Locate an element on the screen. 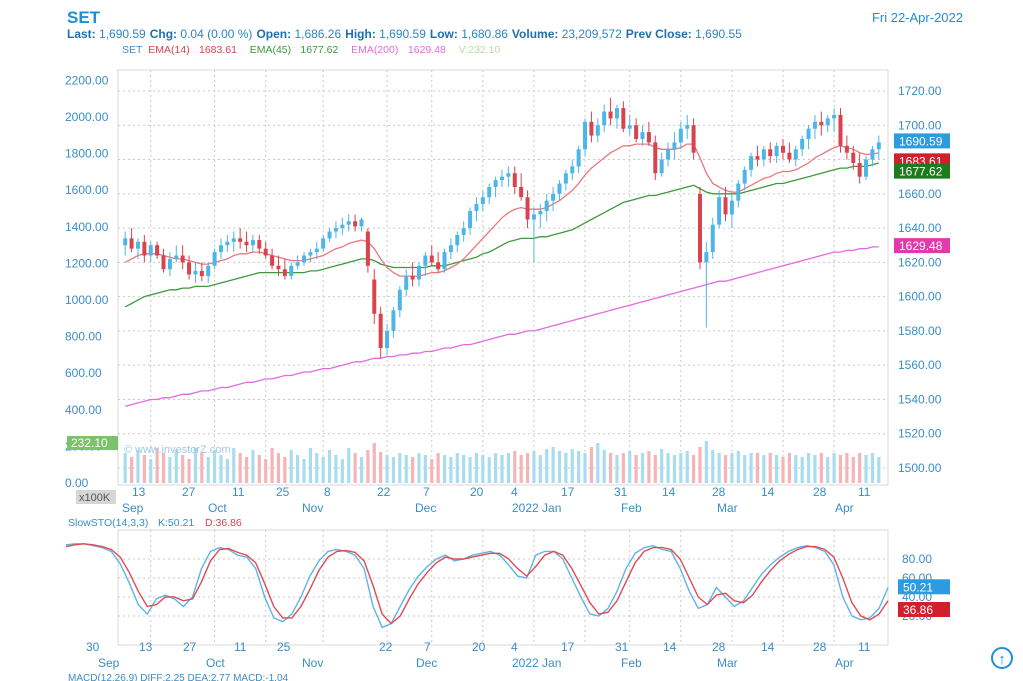  stoch-x-month-label: Sep is located at coordinates (109, 663).